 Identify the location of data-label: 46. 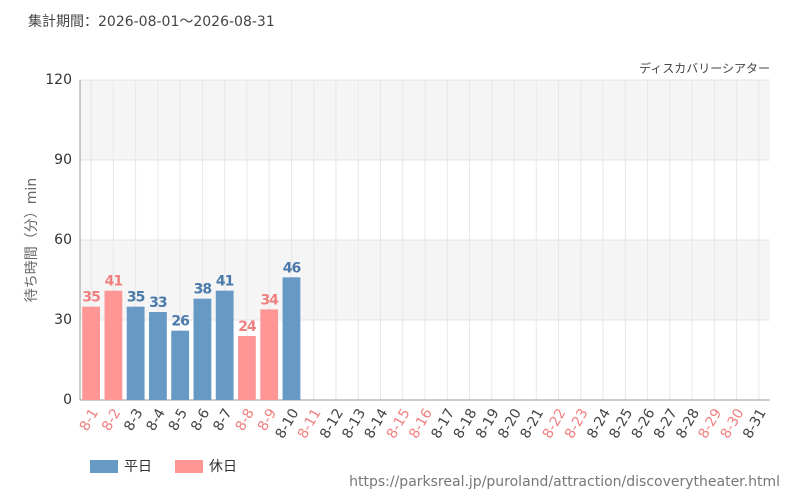
(292, 268).